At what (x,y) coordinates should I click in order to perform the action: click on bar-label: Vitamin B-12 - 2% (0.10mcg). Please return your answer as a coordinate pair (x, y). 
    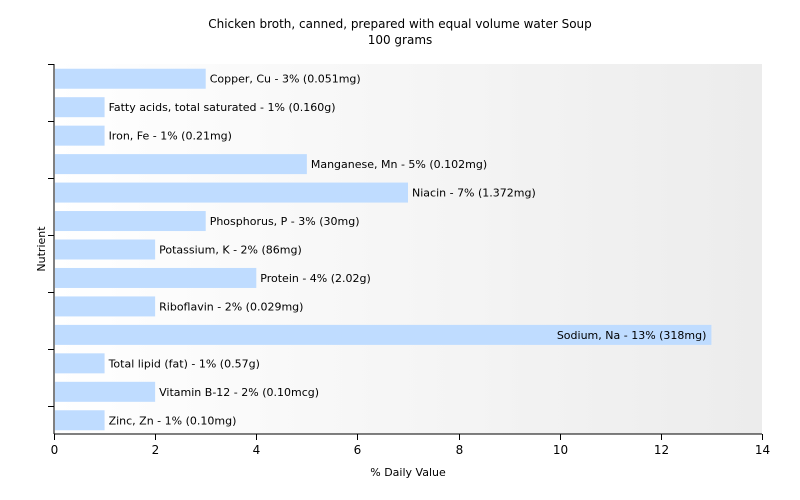
    Looking at the image, I should click on (239, 392).